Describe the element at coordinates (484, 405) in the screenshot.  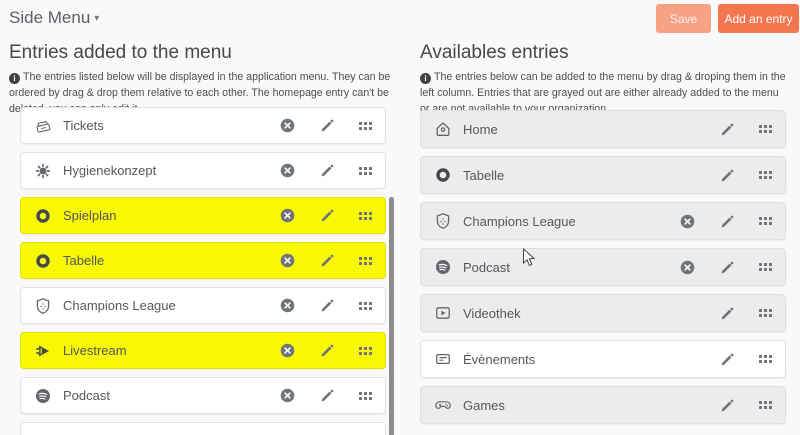
I see `available-entry-label: Games` at that location.